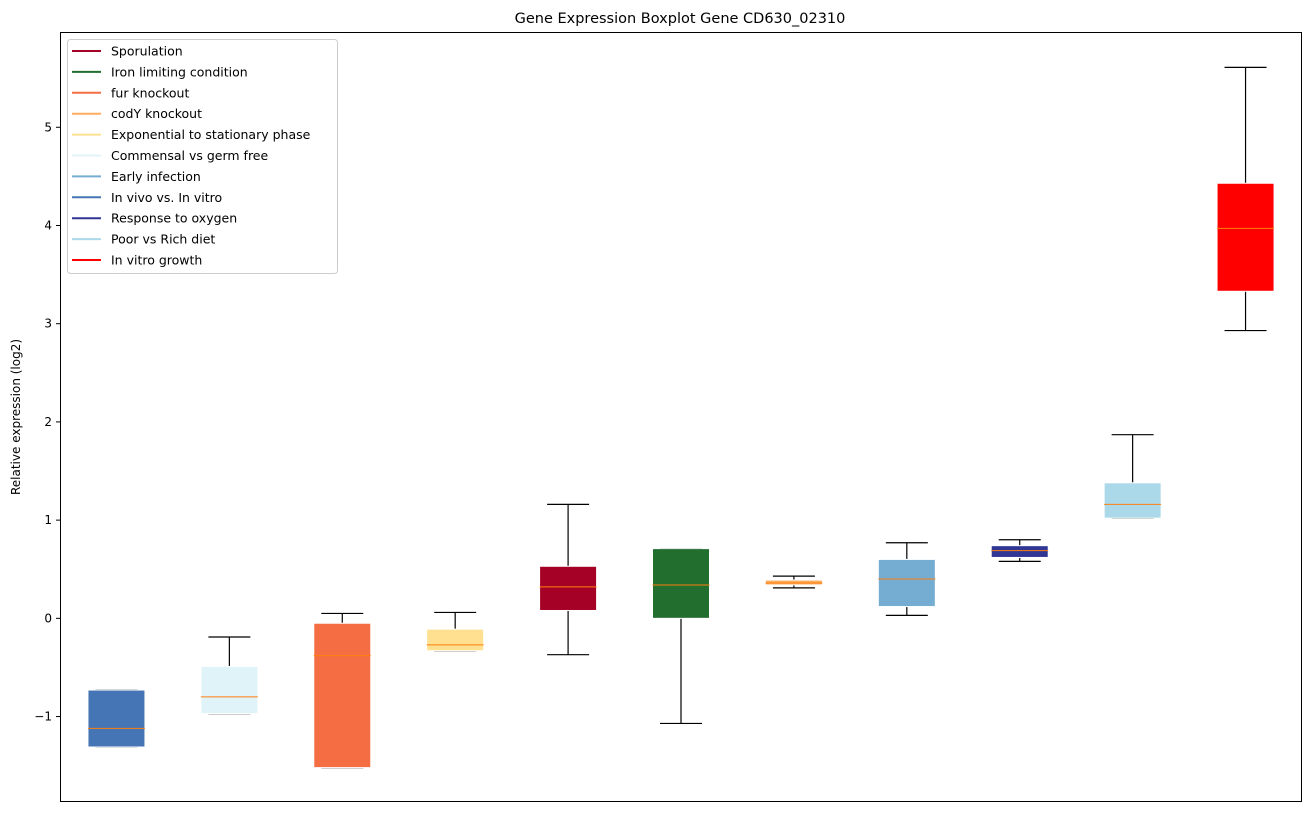 The width and height of the screenshot is (1309, 816). I want to click on y-axis: −1 0 1 2 3 4 5, so click(47, 422).